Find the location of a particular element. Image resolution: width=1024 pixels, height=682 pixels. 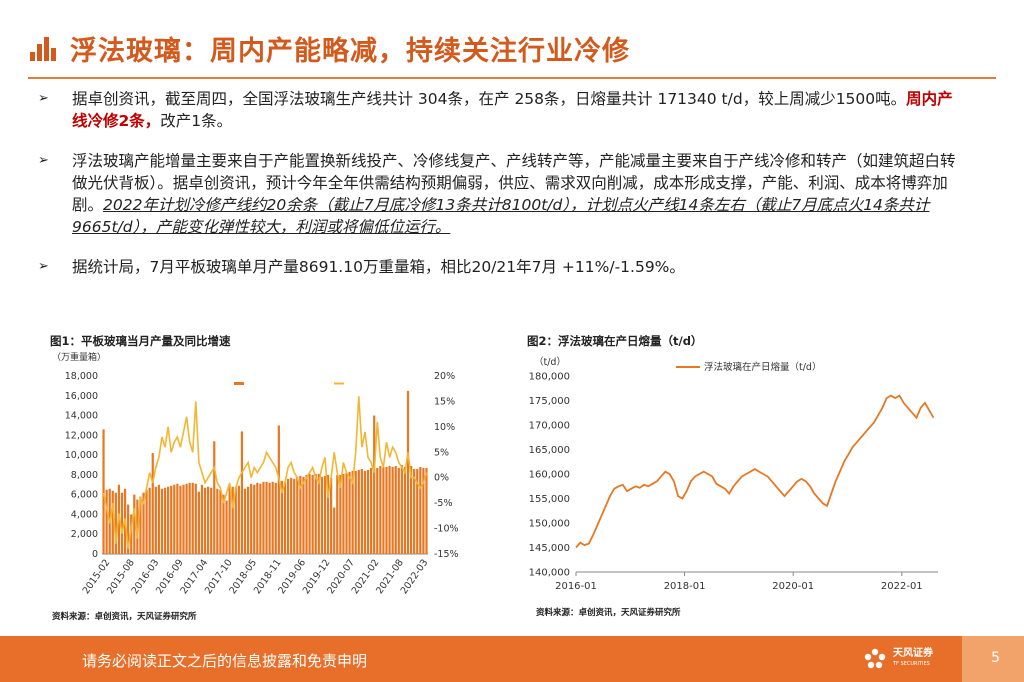

y-tick-label: 180,000 is located at coordinates (549, 377).